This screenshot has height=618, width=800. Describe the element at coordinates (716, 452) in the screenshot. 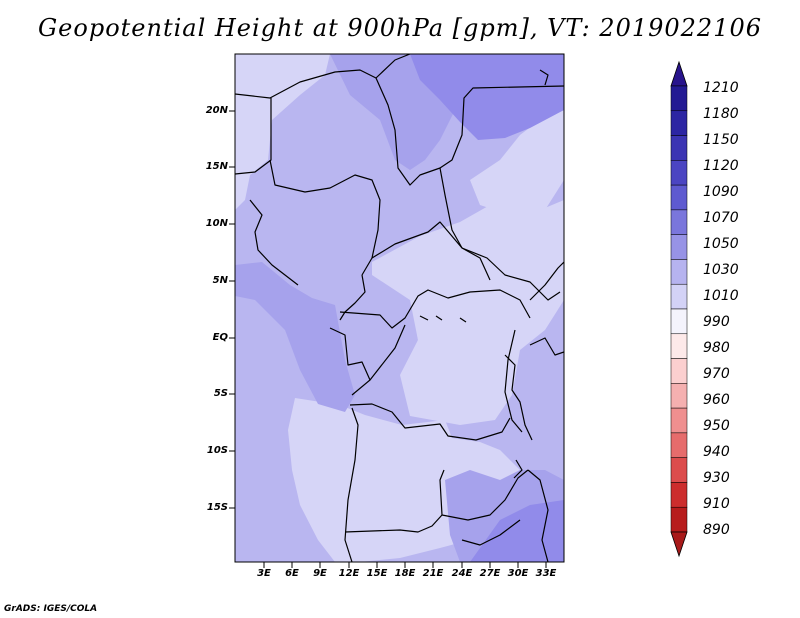

I see `colorbar-label-940: 940` at that location.